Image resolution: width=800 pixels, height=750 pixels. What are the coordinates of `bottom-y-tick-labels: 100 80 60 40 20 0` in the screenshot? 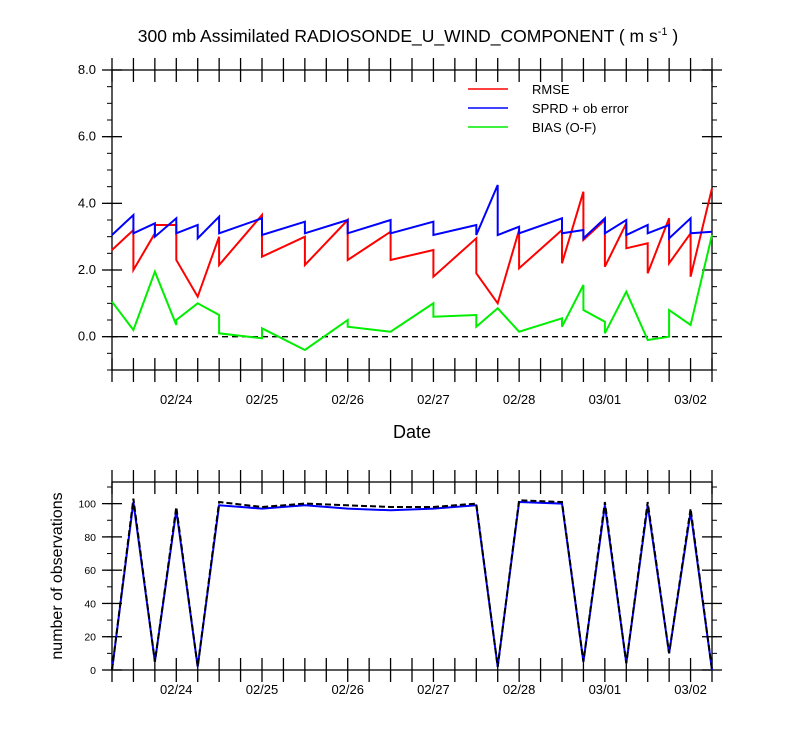 It's located at (87, 588).